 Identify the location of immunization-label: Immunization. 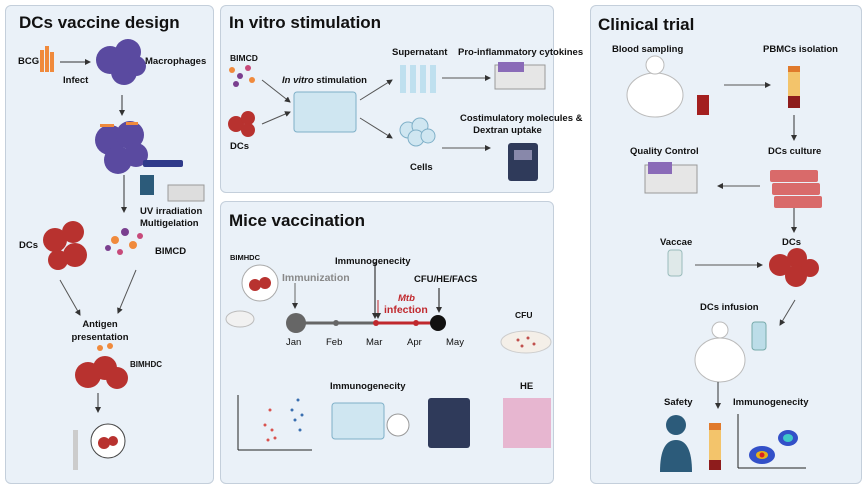
(316, 278).